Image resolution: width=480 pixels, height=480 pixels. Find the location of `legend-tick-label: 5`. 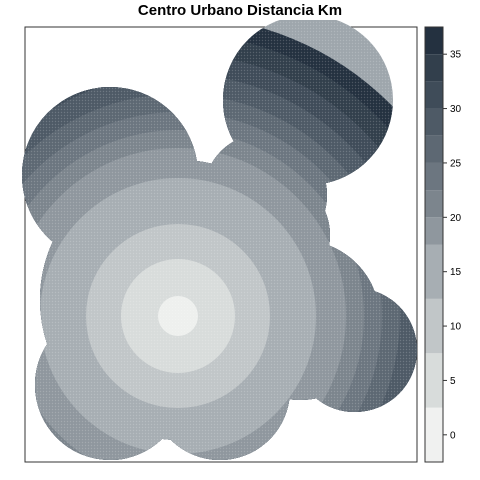

legend-tick-label: 5 is located at coordinates (453, 381).